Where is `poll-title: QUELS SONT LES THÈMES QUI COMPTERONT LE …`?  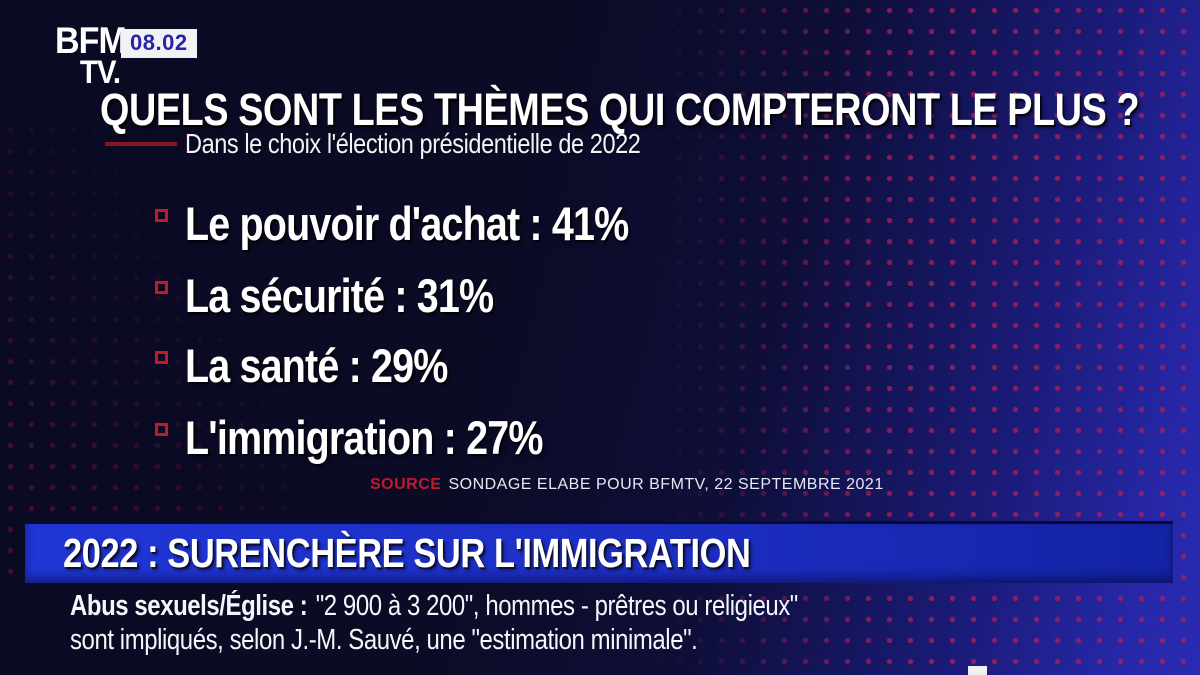
poll-title: QUELS SONT LES THÈMES QUI COMPTERONT LE … is located at coordinates (620, 109).